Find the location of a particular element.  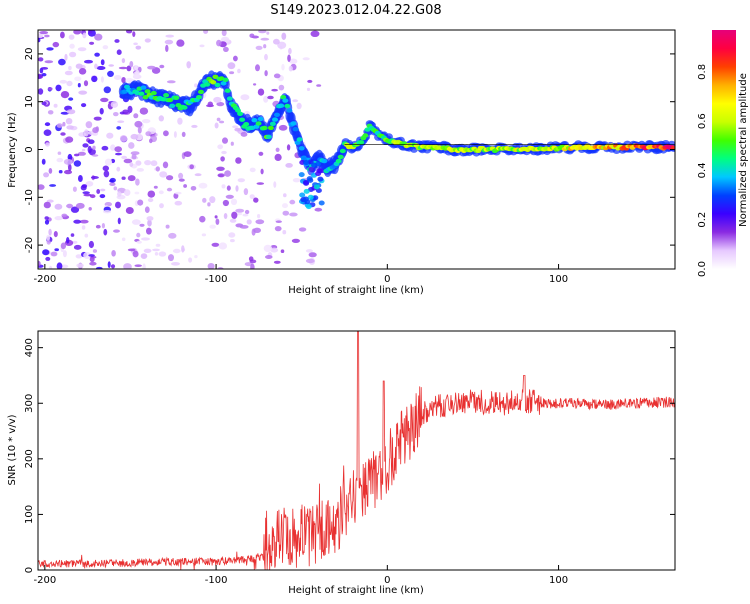

x-tick-label: 100 is located at coordinates (558, 580).